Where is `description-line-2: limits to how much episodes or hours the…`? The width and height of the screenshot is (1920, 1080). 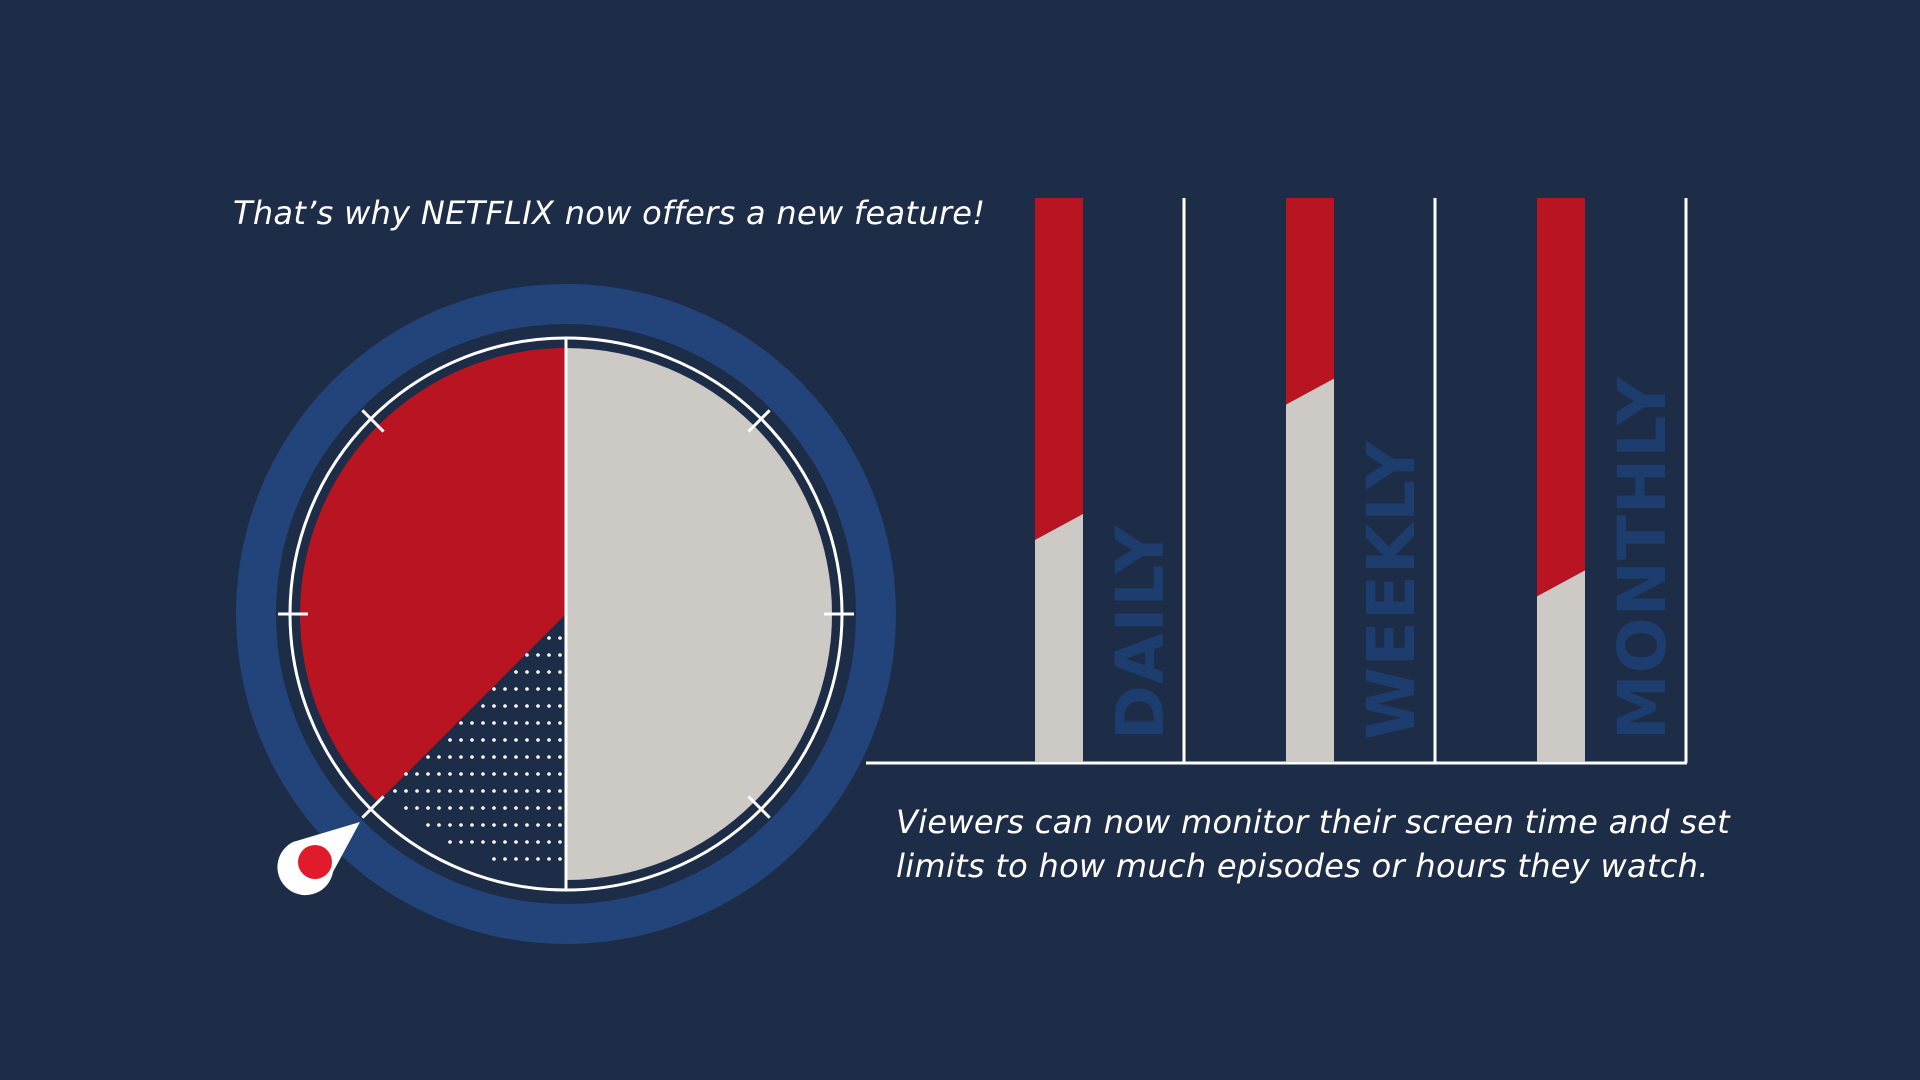
description-line-2: limits to how much episodes or hours the… is located at coordinates (1302, 866).